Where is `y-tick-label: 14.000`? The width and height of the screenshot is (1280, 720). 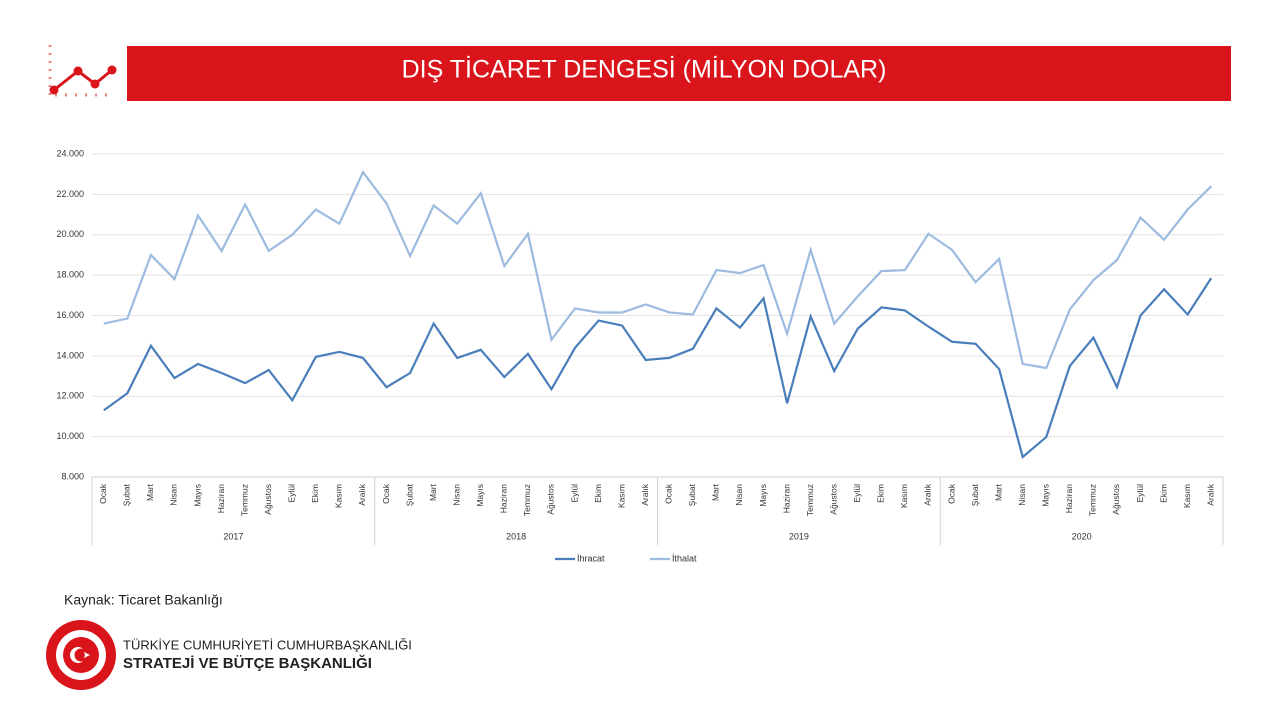
y-tick-label: 14.000 is located at coordinates (70, 355).